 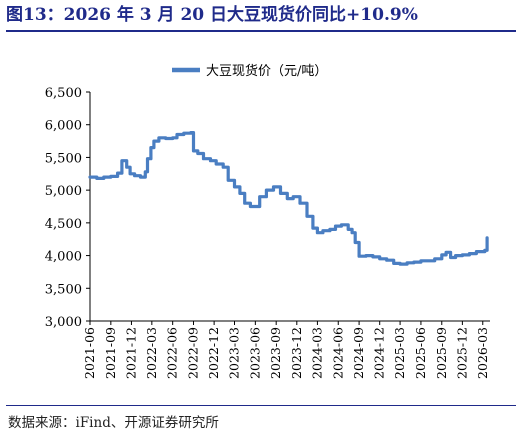 I want to click on x-tick-label: 2025-06, so click(x=420, y=353).